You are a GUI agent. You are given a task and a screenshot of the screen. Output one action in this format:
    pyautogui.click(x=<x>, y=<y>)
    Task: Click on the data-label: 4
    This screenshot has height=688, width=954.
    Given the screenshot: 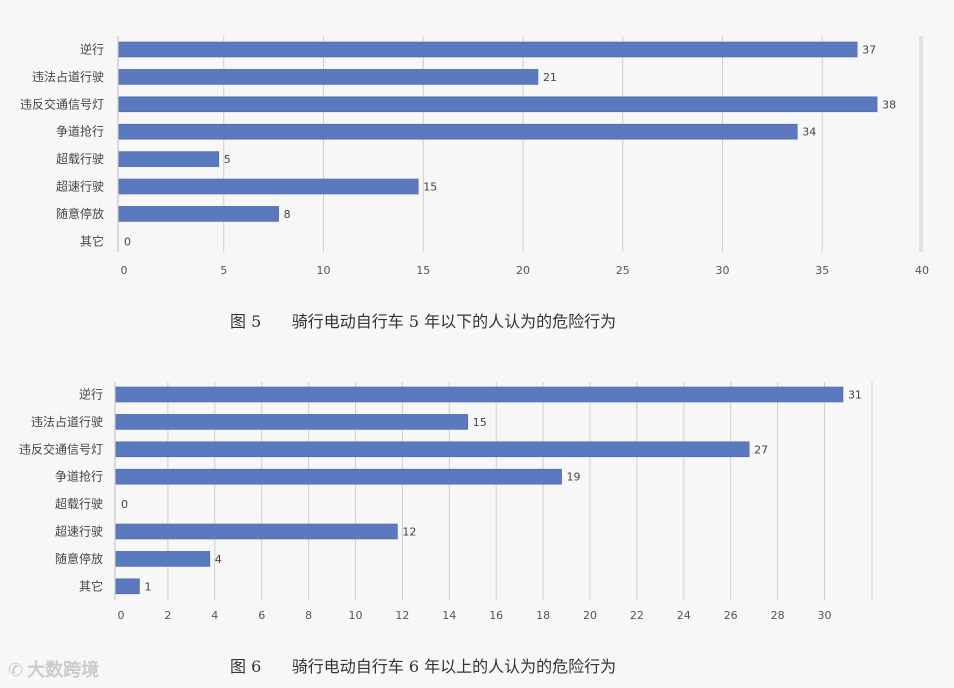 What is the action you would take?
    pyautogui.click(x=218, y=559)
    